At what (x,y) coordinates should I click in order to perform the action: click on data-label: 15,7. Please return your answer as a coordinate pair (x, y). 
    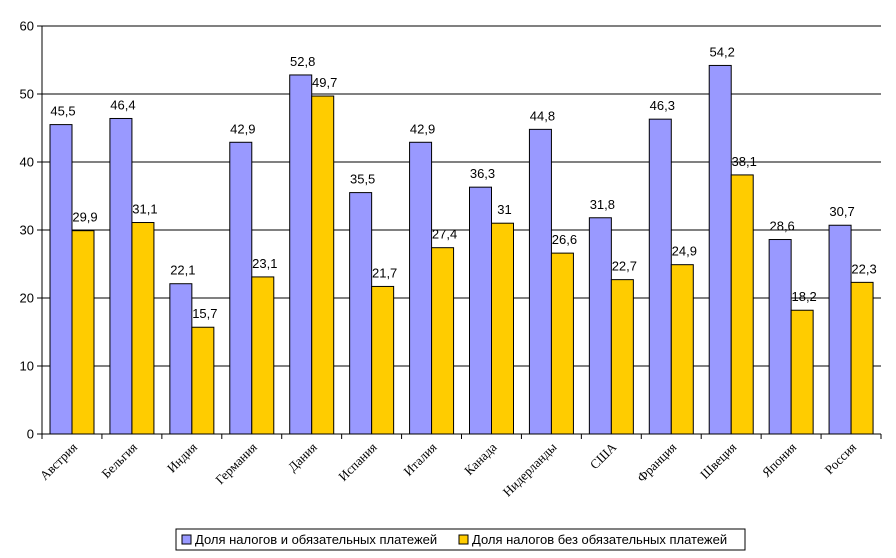
    Looking at the image, I should click on (204, 313).